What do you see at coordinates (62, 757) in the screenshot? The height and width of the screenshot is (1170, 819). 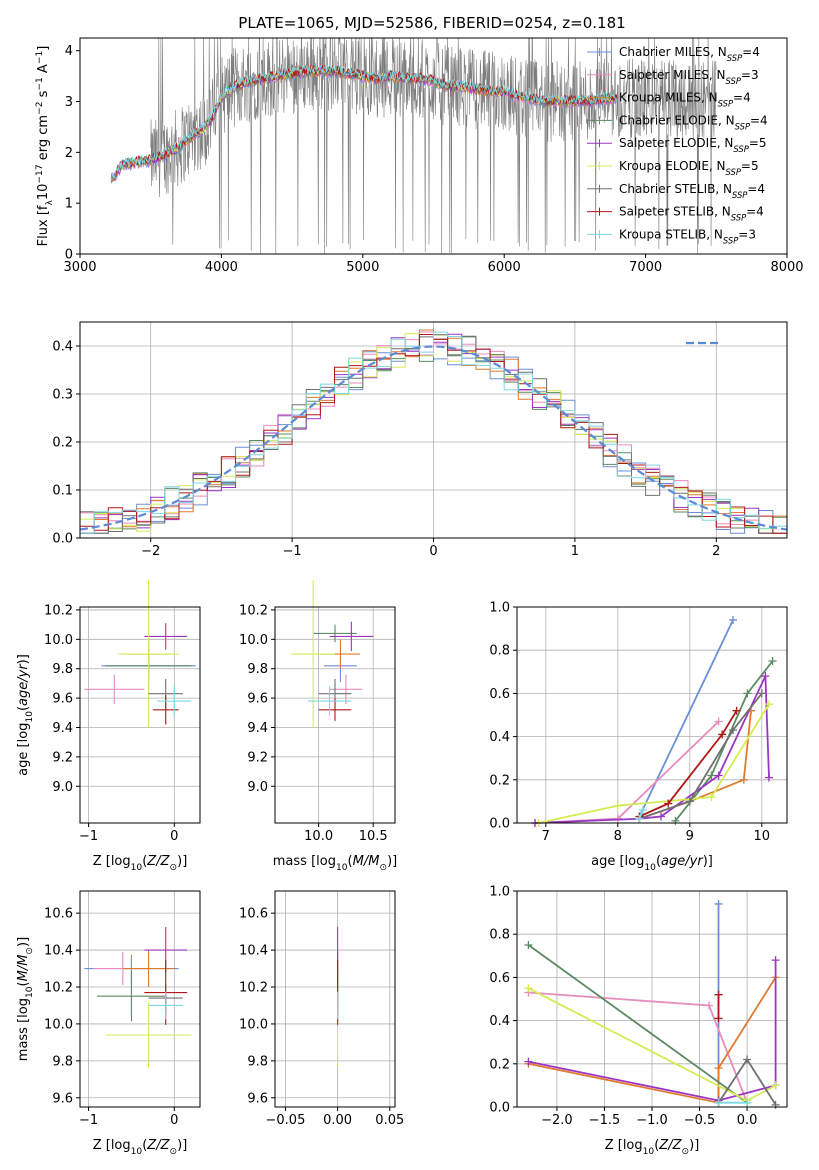 I see `y-tick-label: 9.2` at bounding box center [62, 757].